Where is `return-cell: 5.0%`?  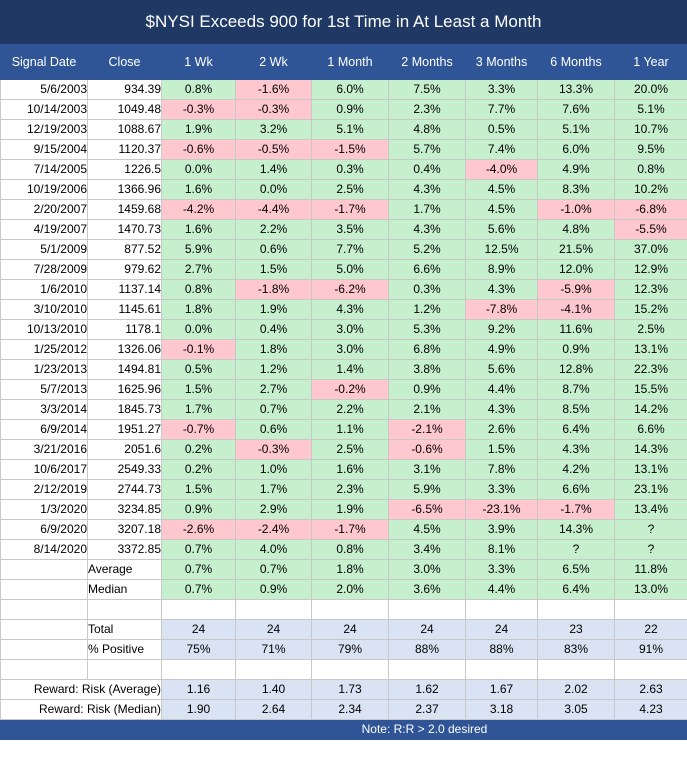
return-cell: 5.0% is located at coordinates (350, 269).